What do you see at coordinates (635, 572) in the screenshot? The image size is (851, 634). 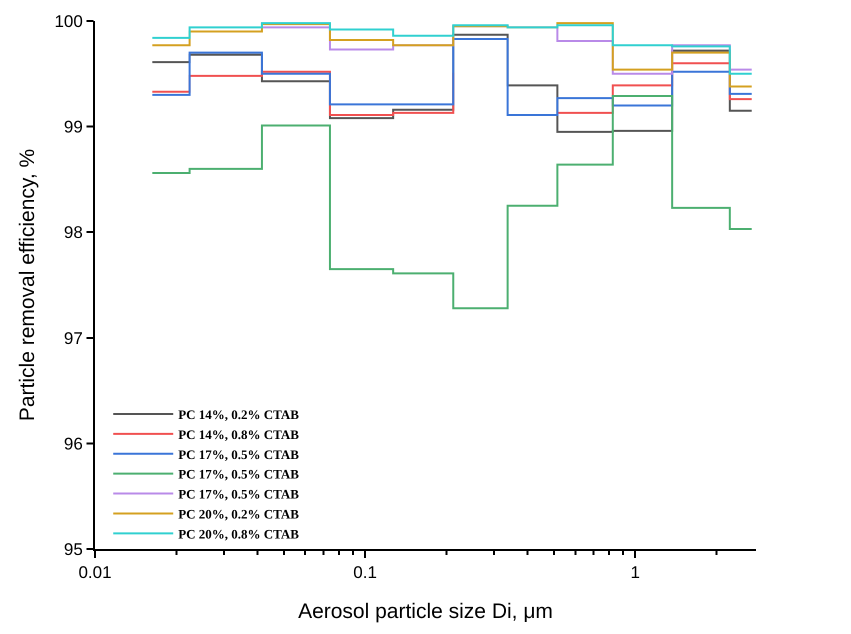 I see `x-tick-label: 1` at bounding box center [635, 572].